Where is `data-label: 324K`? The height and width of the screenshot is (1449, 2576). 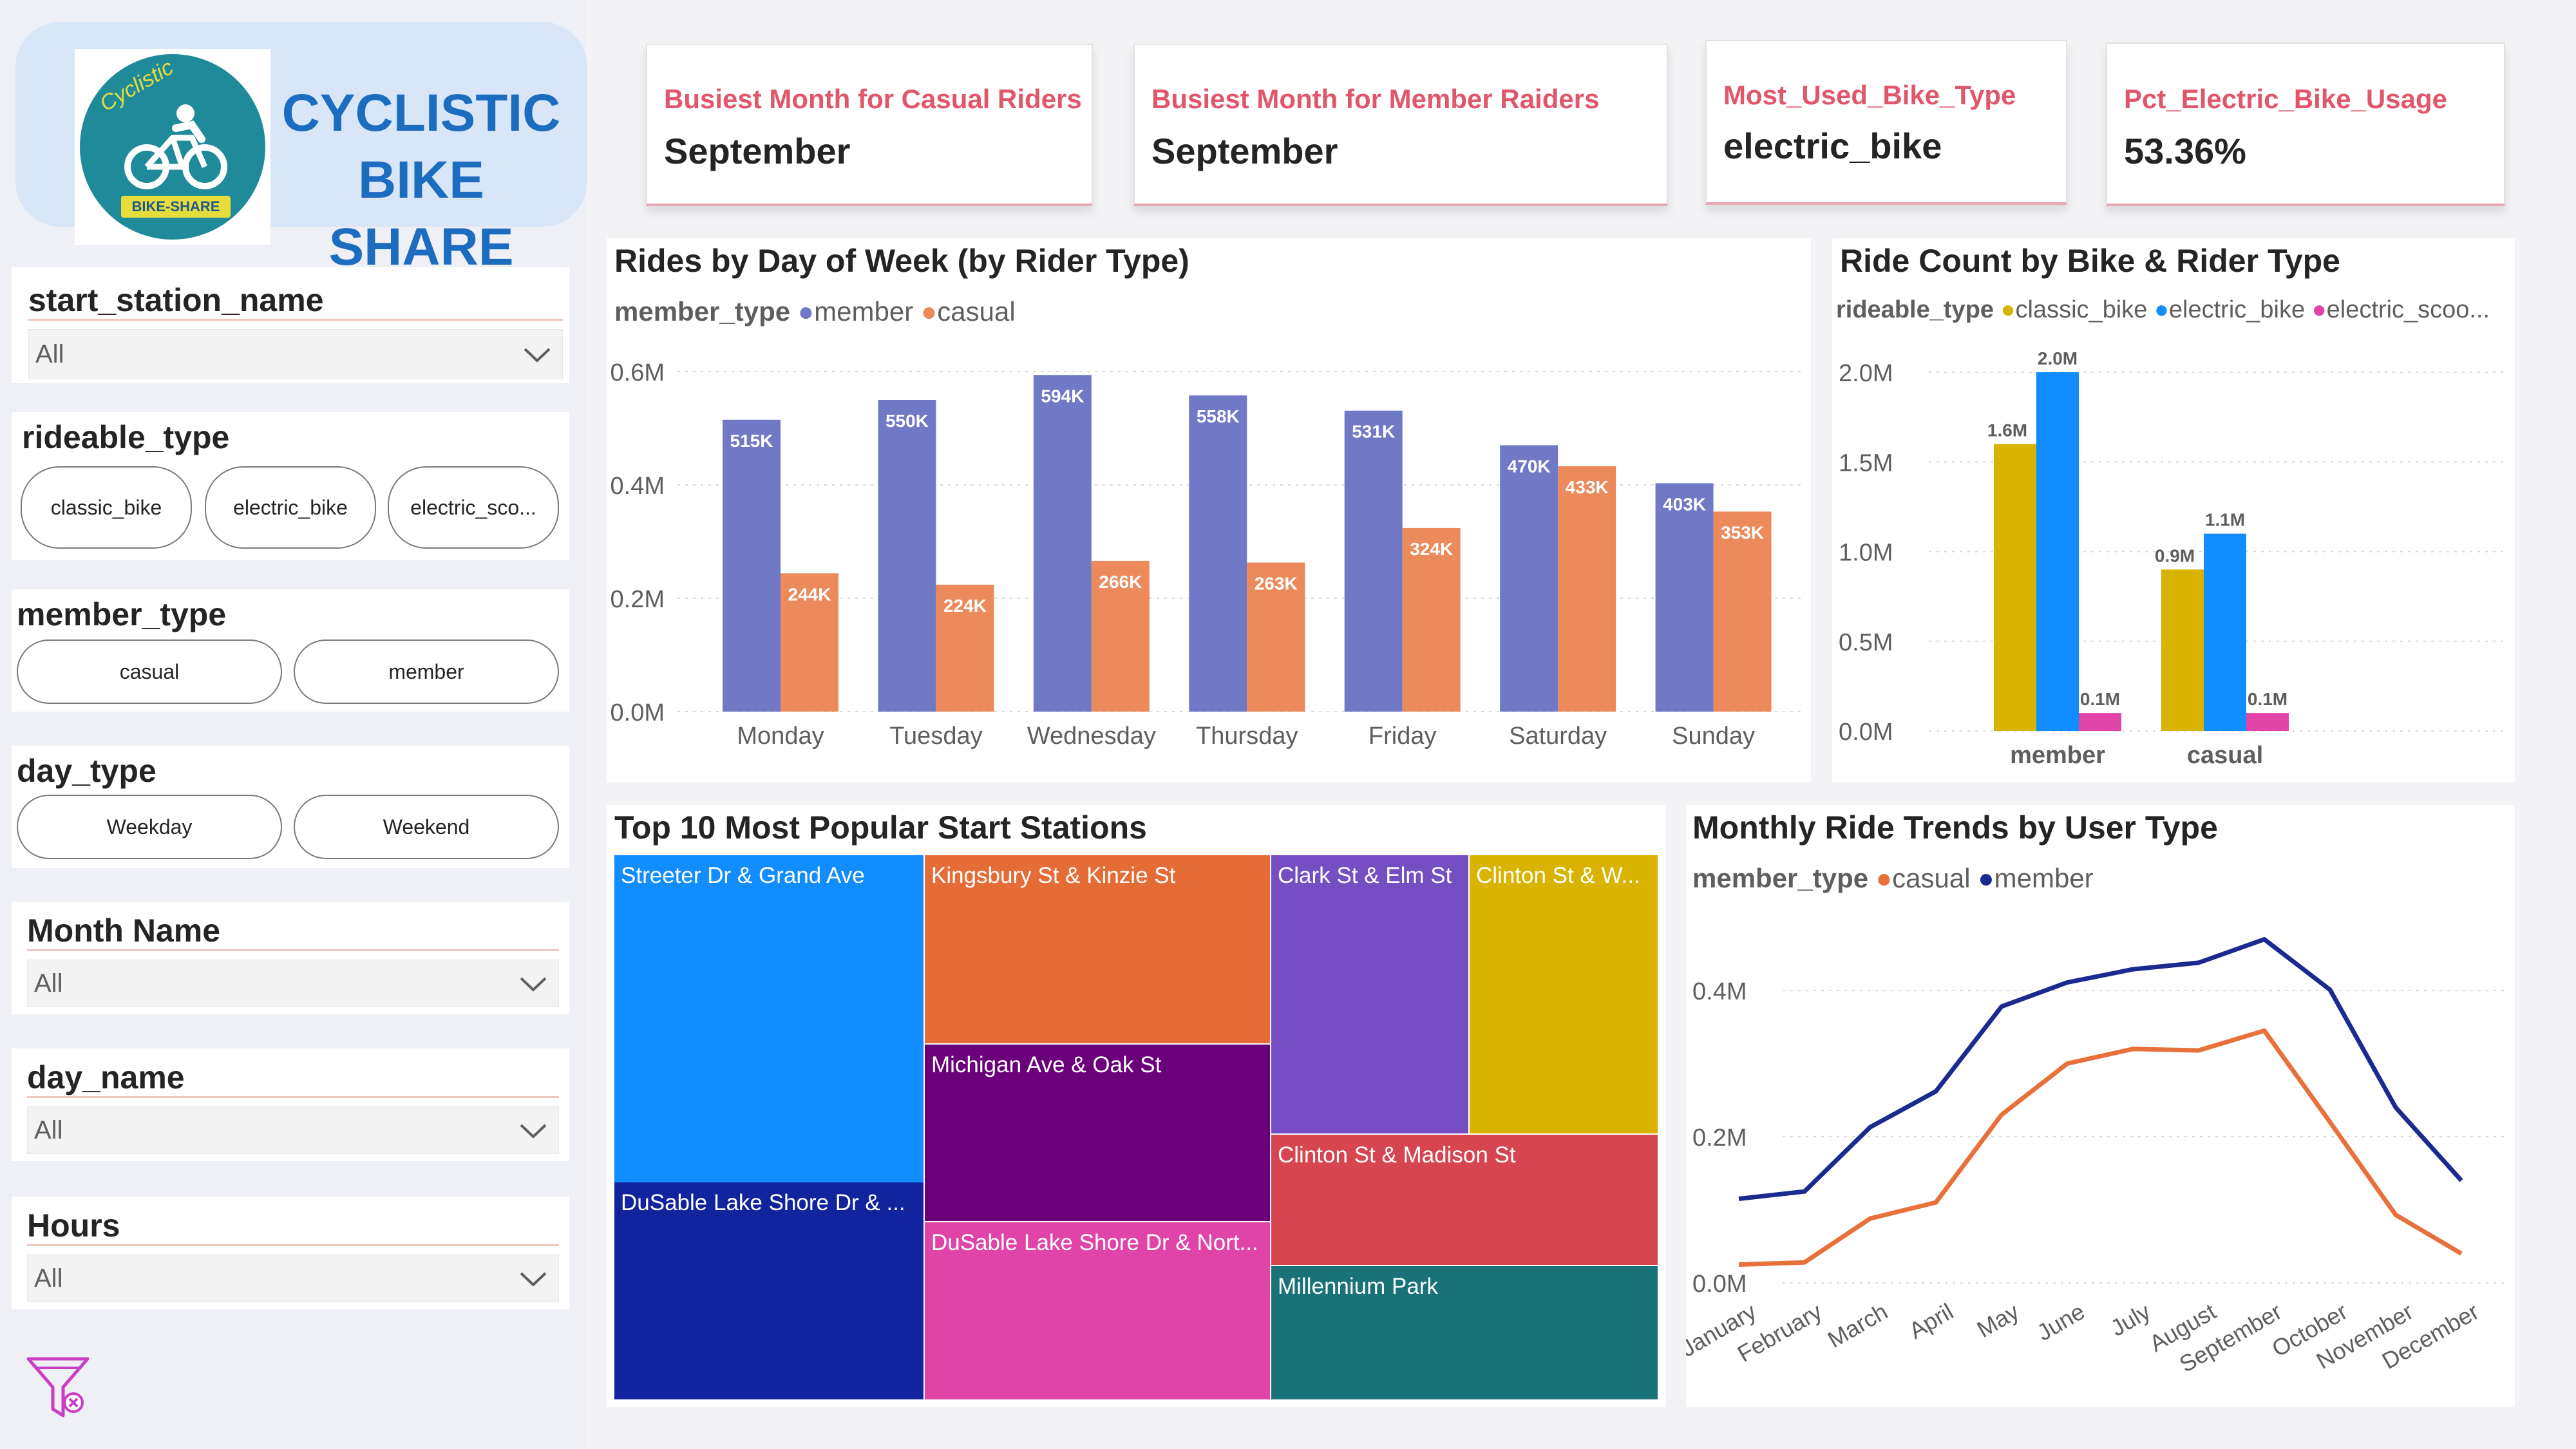
data-label: 324K is located at coordinates (1432, 549).